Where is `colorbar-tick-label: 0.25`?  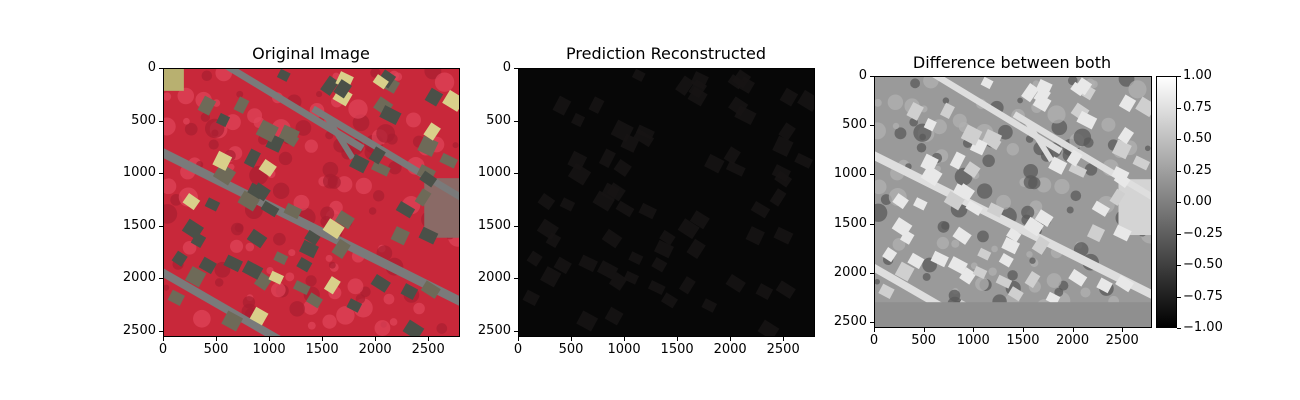 colorbar-tick-label: 0.25 is located at coordinates (1197, 170).